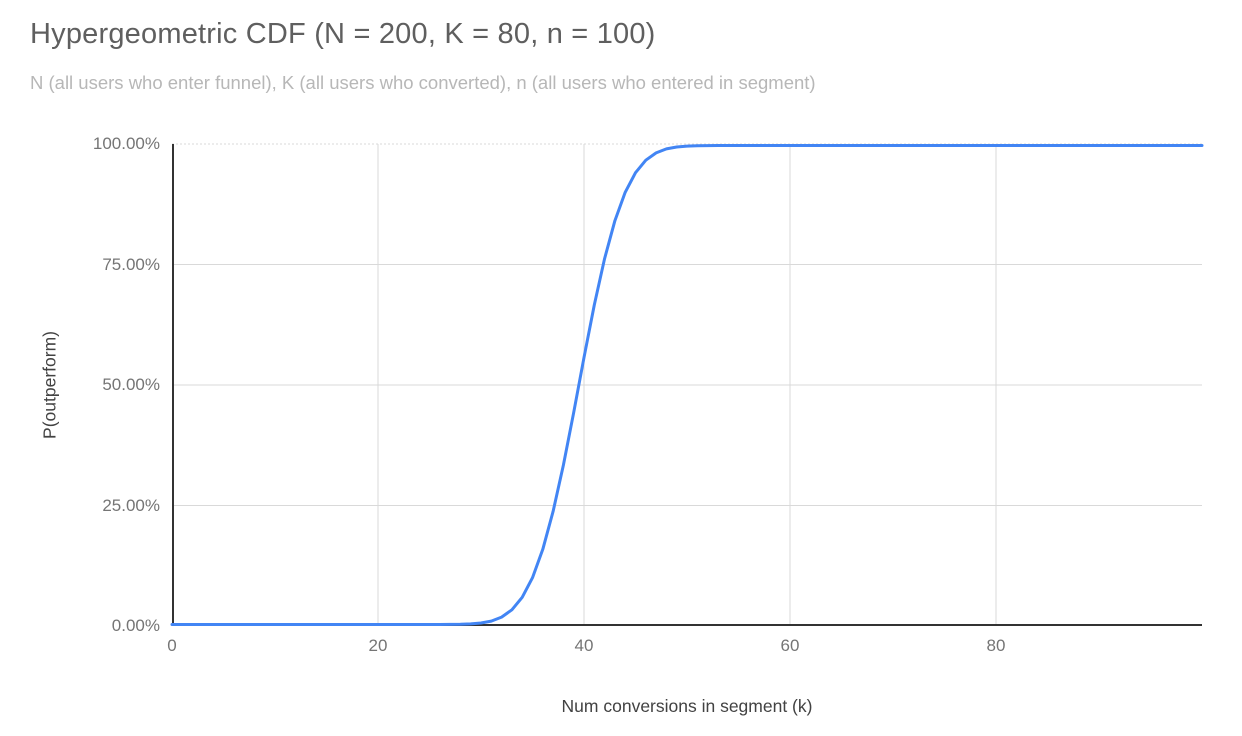 The width and height of the screenshot is (1242, 736). I want to click on x-tick-label: 0, so click(172, 645).